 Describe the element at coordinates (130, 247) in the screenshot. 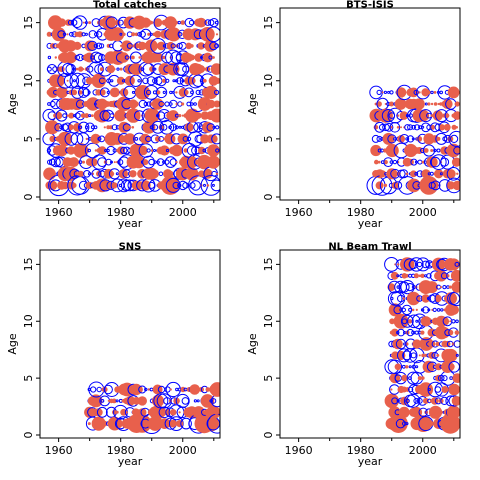

I see `panel-title: SNS` at that location.